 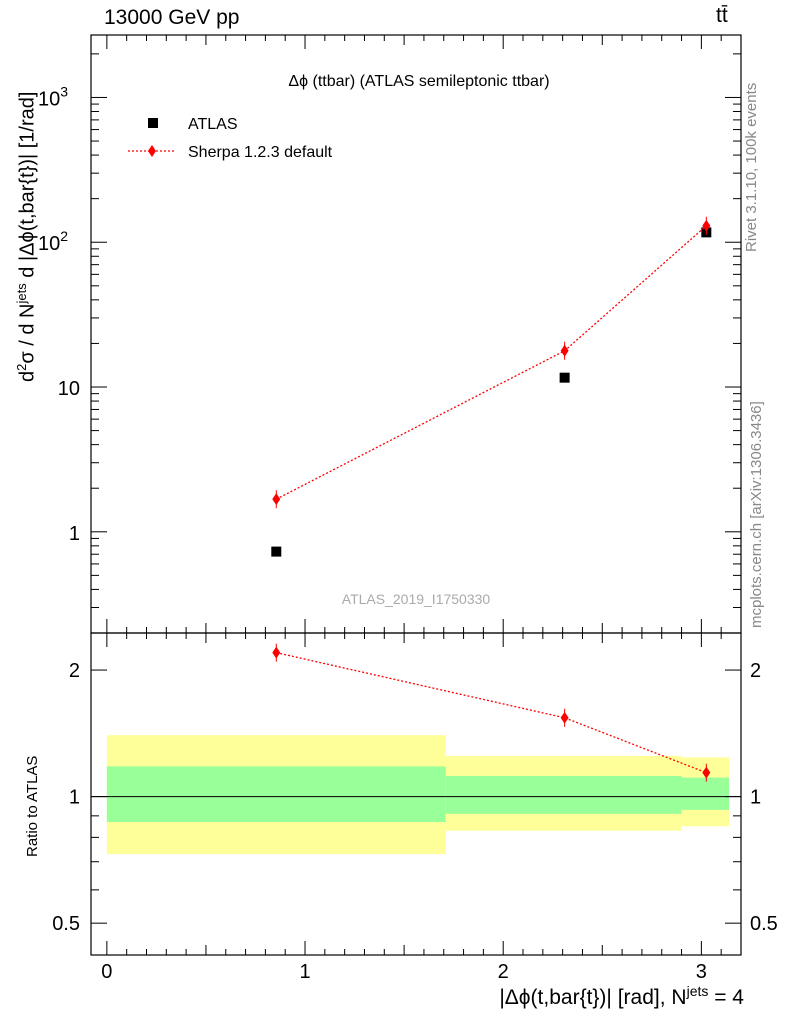 What do you see at coordinates (213, 124) in the screenshot?
I see `legend-atlas-label: ATLAS` at bounding box center [213, 124].